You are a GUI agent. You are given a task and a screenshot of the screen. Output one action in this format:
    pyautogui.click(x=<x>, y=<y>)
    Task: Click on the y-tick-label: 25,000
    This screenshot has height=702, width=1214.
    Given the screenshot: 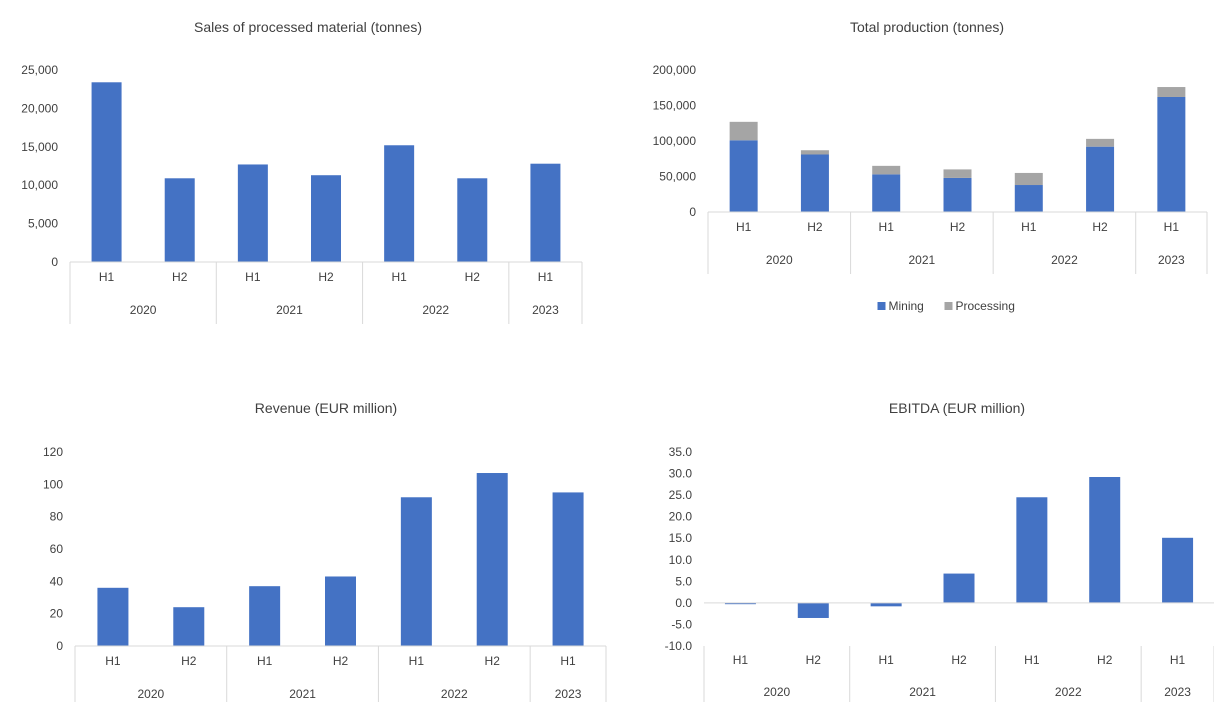 What is the action you would take?
    pyautogui.click(x=39, y=70)
    